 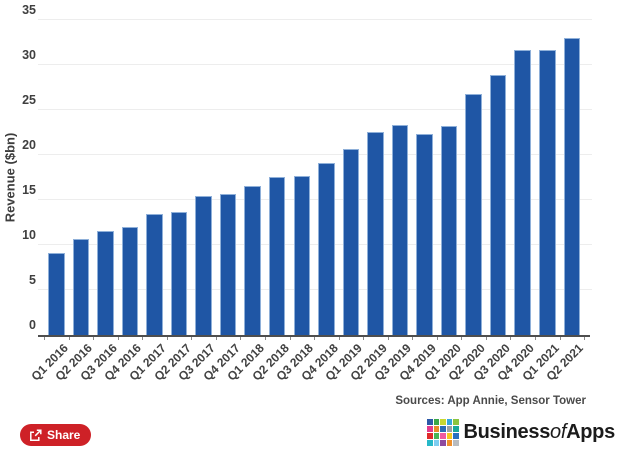 I want to click on bar-q3-2020, so click(x=498, y=204).